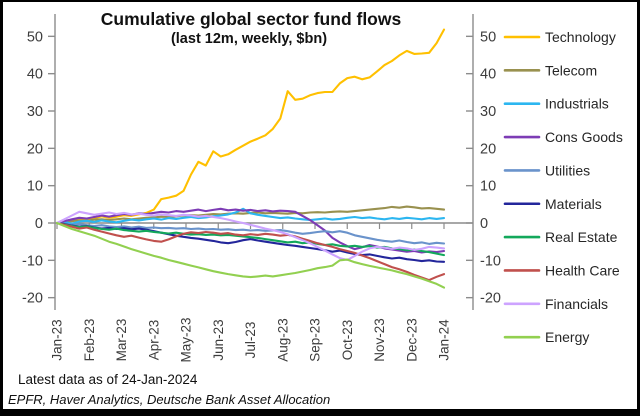  I want to click on chart-subtitle: (last 12m, weekly, $bn), so click(249, 39).